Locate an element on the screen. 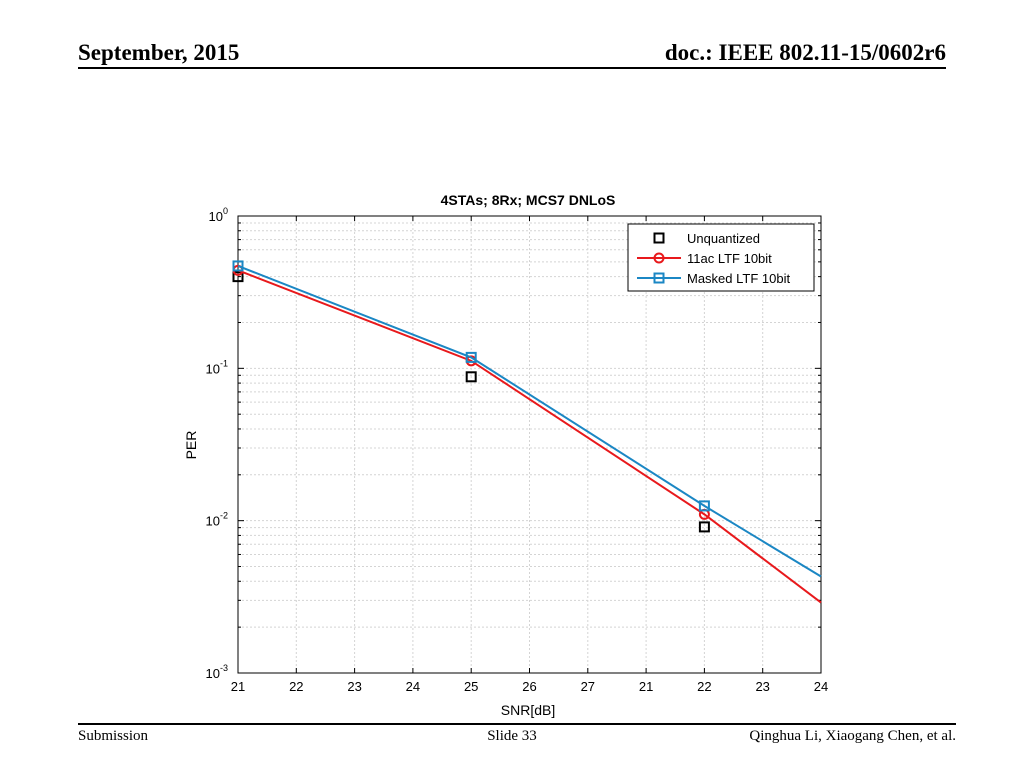  y-tick-label: 10⁻¹ is located at coordinates (217, 367).